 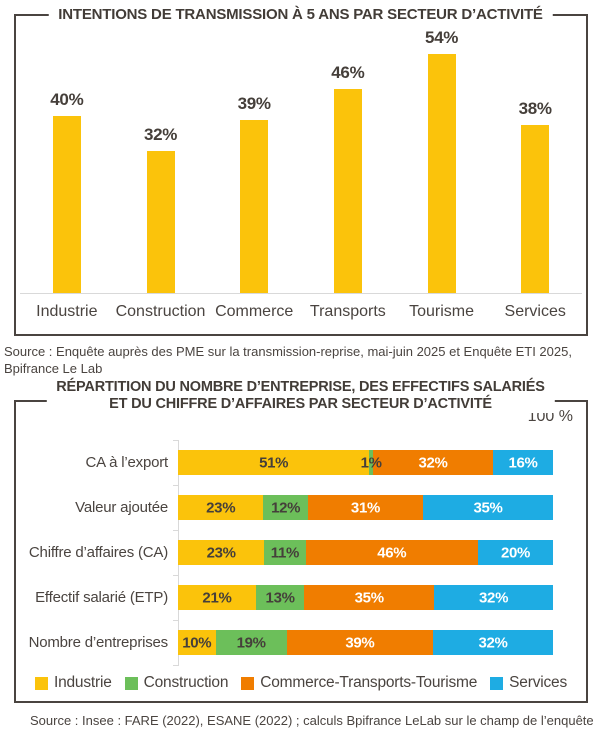 I want to click on stacked-bar-row-chiffre-d-affaires-ca: Chiffre d’affaires (CA) 23% 11% 46% 20%, so click(x=287, y=552).